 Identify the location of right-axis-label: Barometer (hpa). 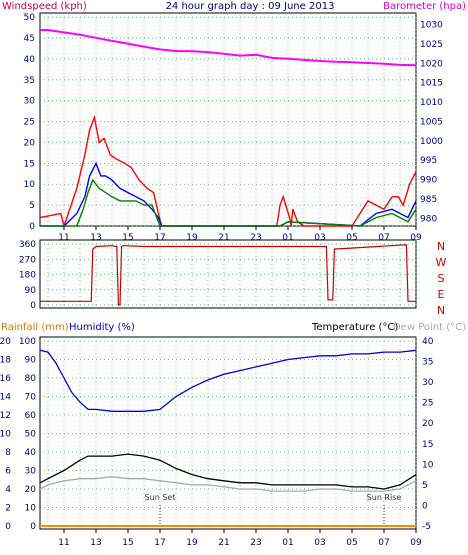
(424, 6).